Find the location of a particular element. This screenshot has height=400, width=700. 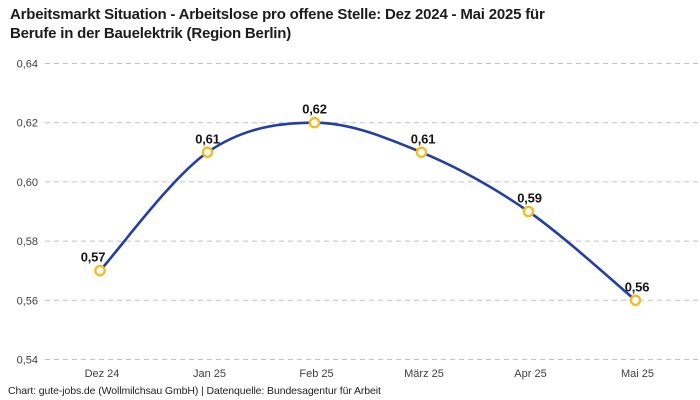

y-tick-label: 0,58 is located at coordinates (27, 242).